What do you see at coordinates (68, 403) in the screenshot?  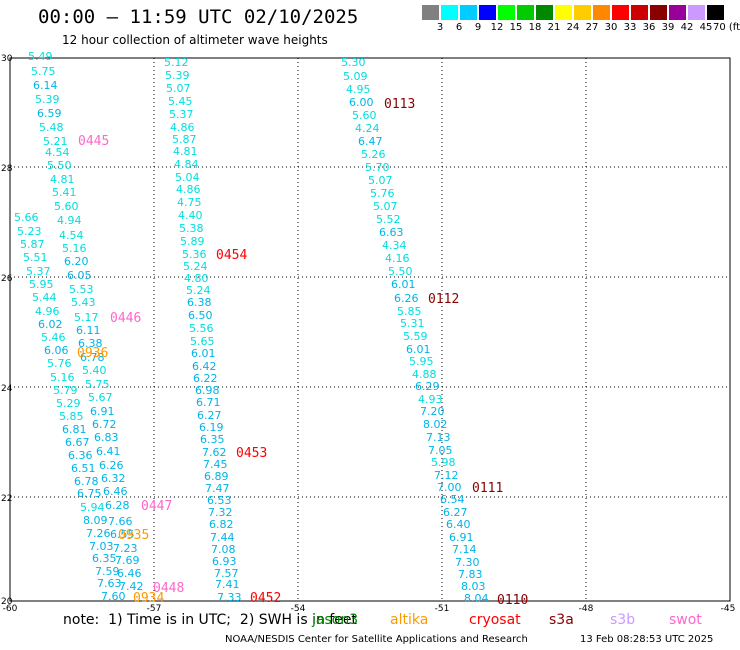 I see `wave-height-value: 5.29` at bounding box center [68, 403].